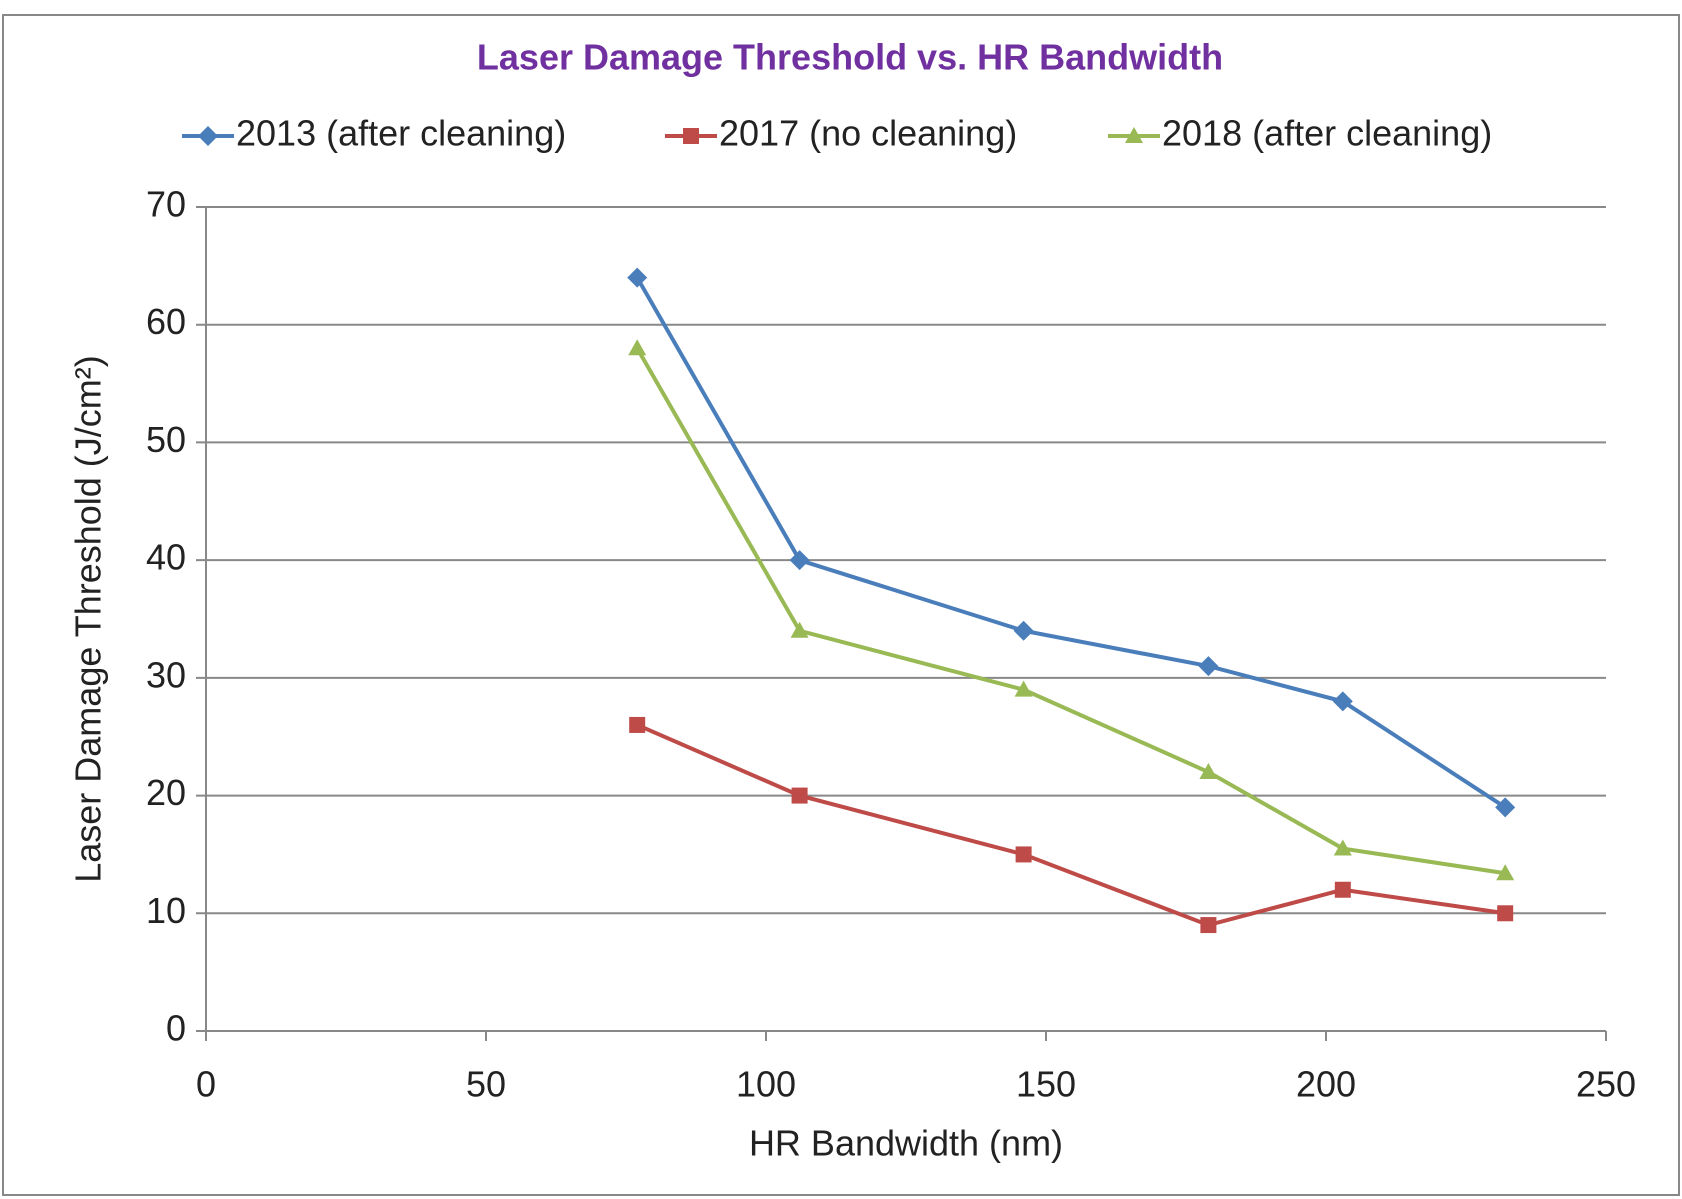 Image resolution: width=1682 pixels, height=1199 pixels. What do you see at coordinates (868, 133) in the screenshot?
I see `legend-label: 2017 (no cleaning)` at bounding box center [868, 133].